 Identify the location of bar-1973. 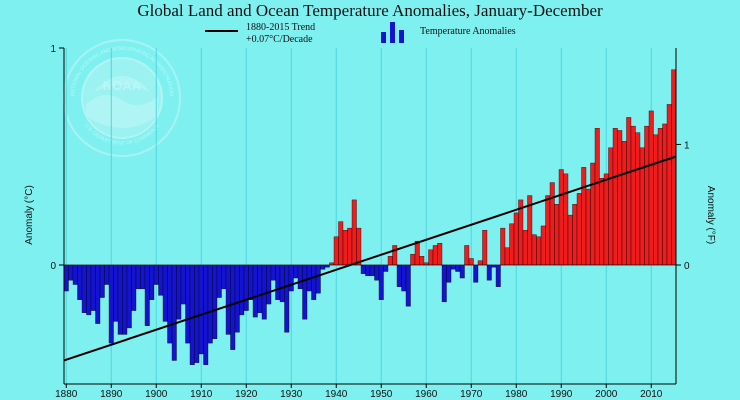
(485, 248).